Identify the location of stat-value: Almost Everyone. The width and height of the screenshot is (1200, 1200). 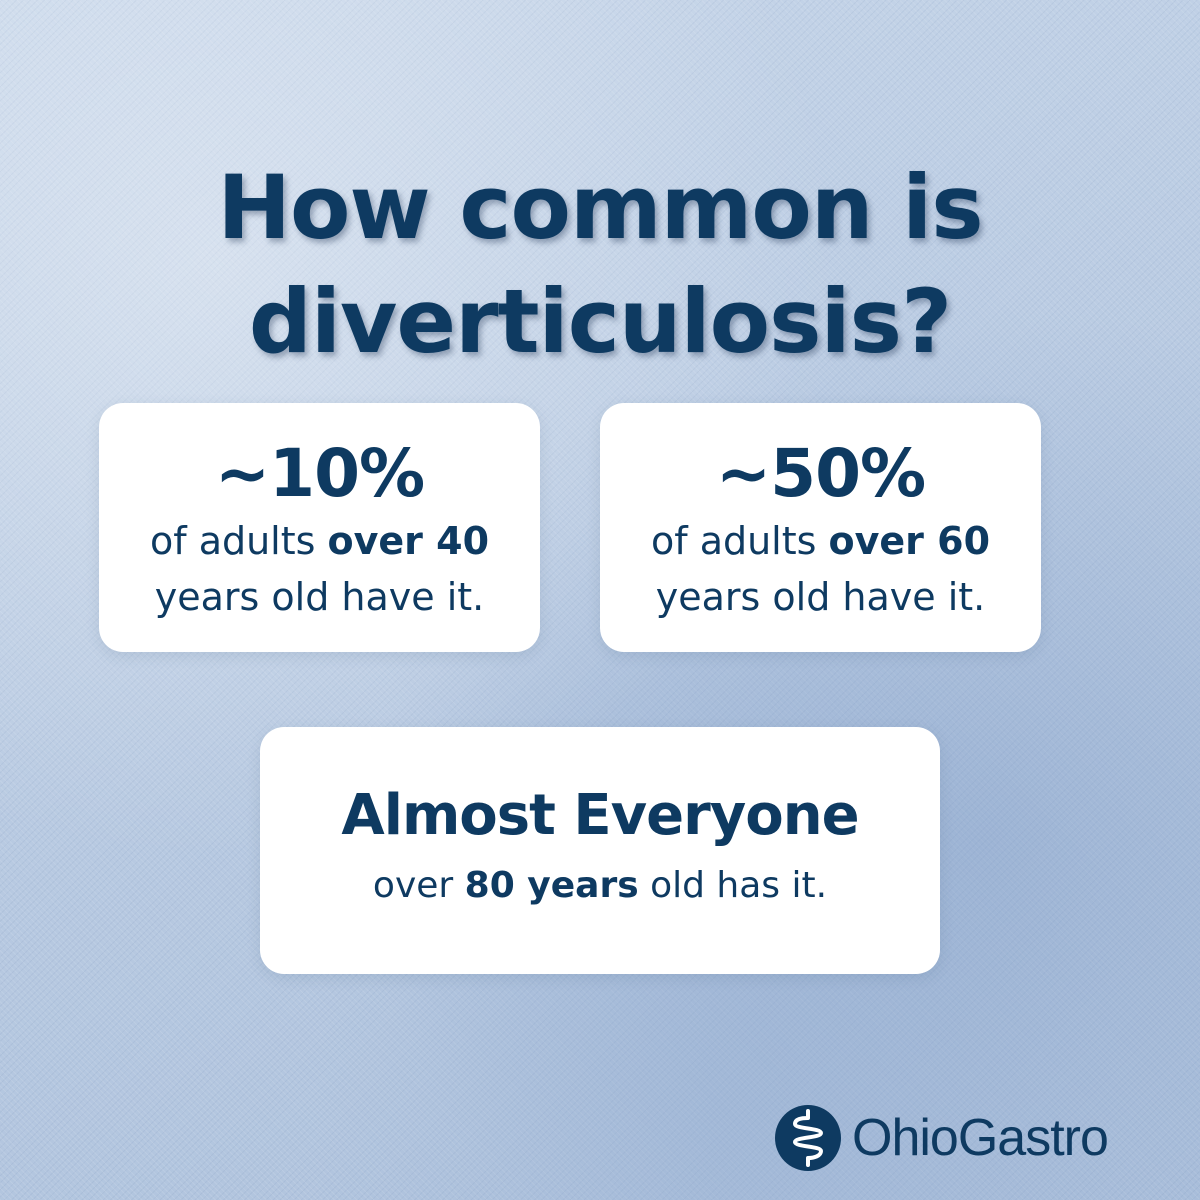
(600, 815).